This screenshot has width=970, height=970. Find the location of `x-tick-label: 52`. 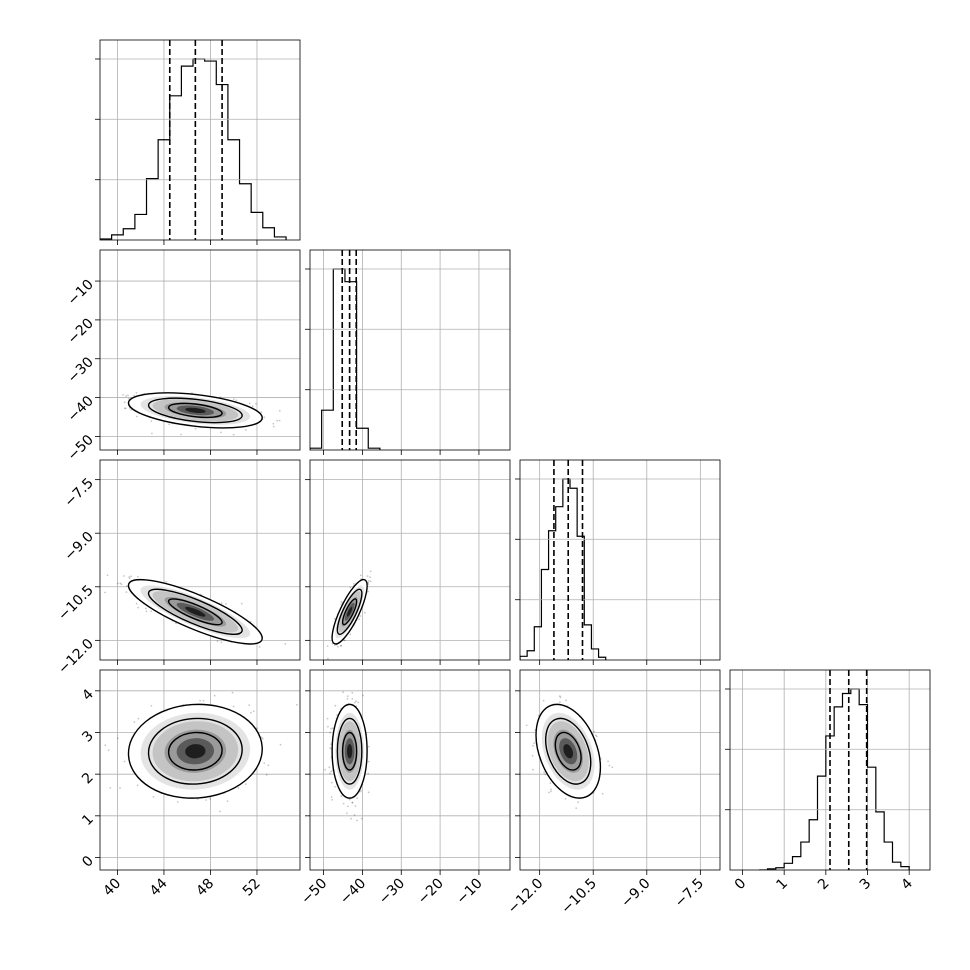

x-tick-label: 52 is located at coordinates (252, 888).